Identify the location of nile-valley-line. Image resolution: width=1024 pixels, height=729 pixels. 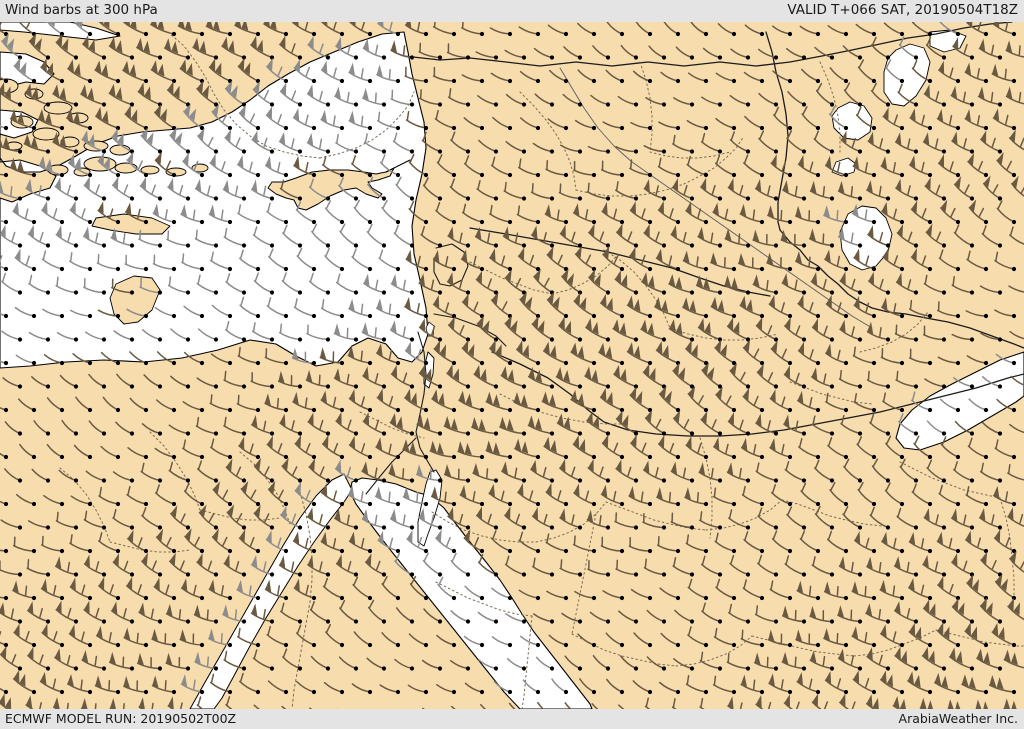
(302, 600).